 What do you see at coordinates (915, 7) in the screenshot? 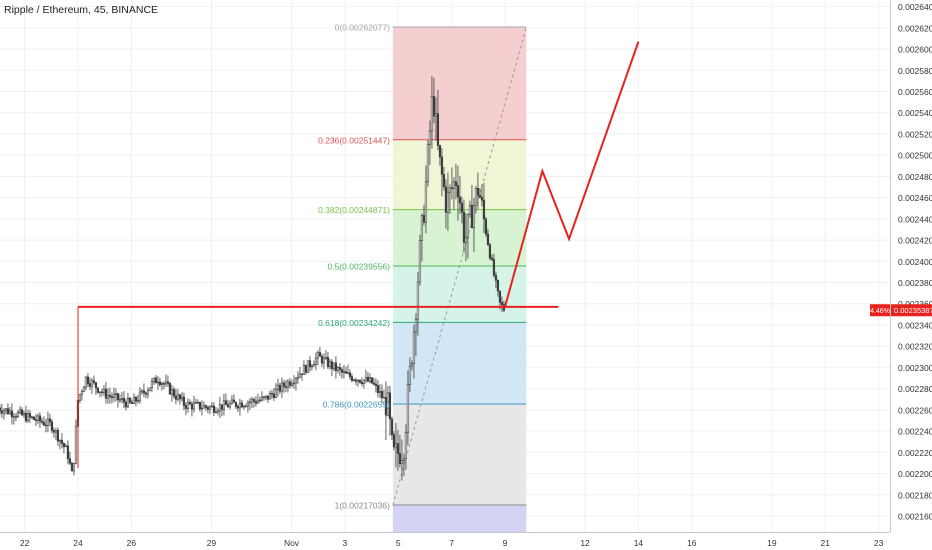
I see `price-tick-label: 0.00264000` at bounding box center [915, 7].